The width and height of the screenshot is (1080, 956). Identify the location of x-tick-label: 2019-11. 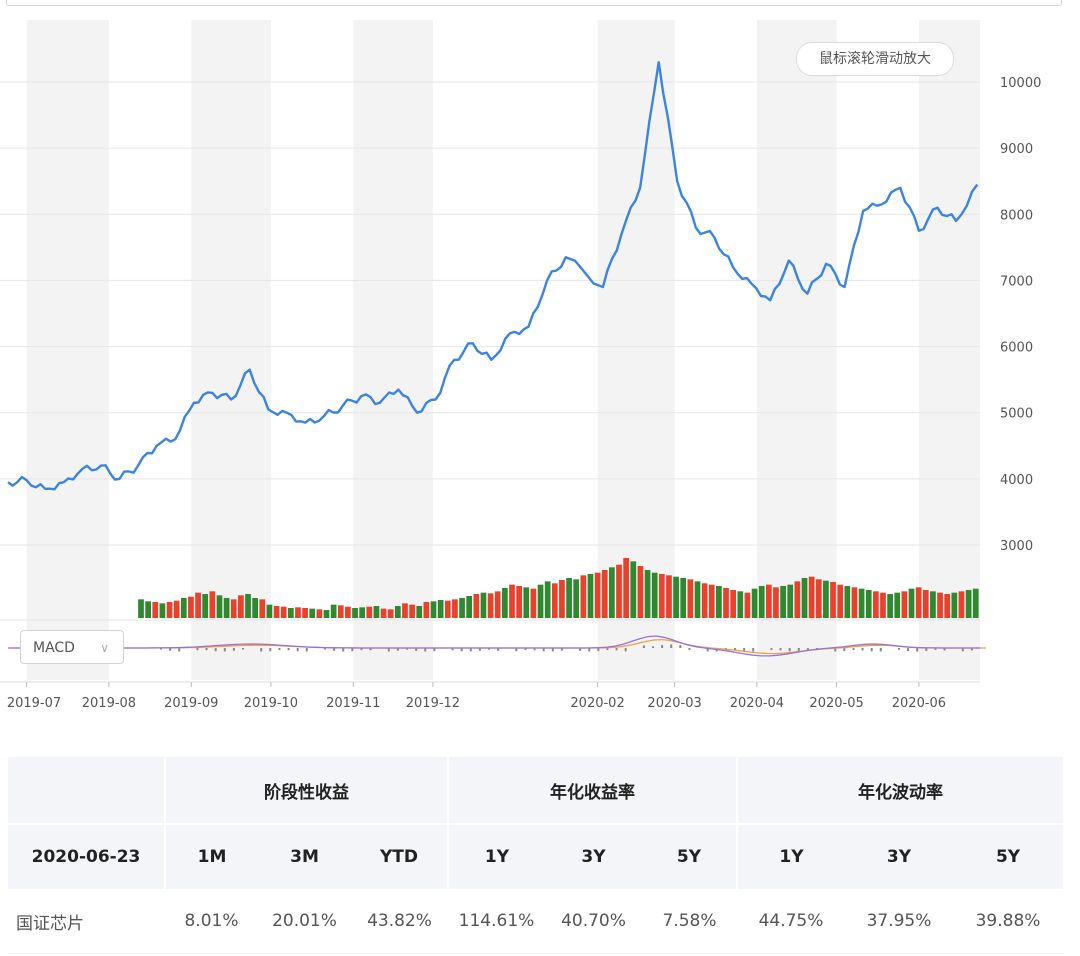
(353, 703).